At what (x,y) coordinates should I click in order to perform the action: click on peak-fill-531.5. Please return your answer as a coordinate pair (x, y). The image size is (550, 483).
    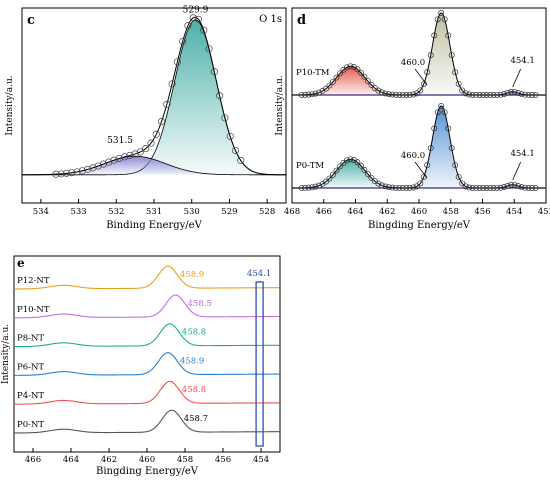
    Looking at the image, I should click on (154, 165).